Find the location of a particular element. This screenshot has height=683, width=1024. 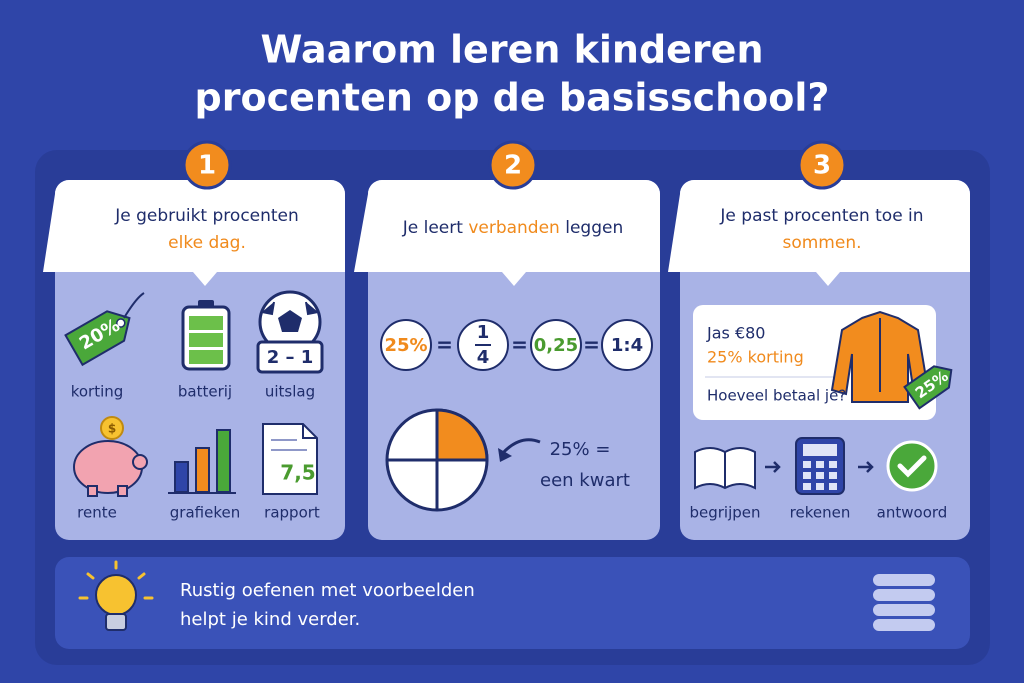

card-heading: Je leert verbanden leggen is located at coordinates (513, 228).